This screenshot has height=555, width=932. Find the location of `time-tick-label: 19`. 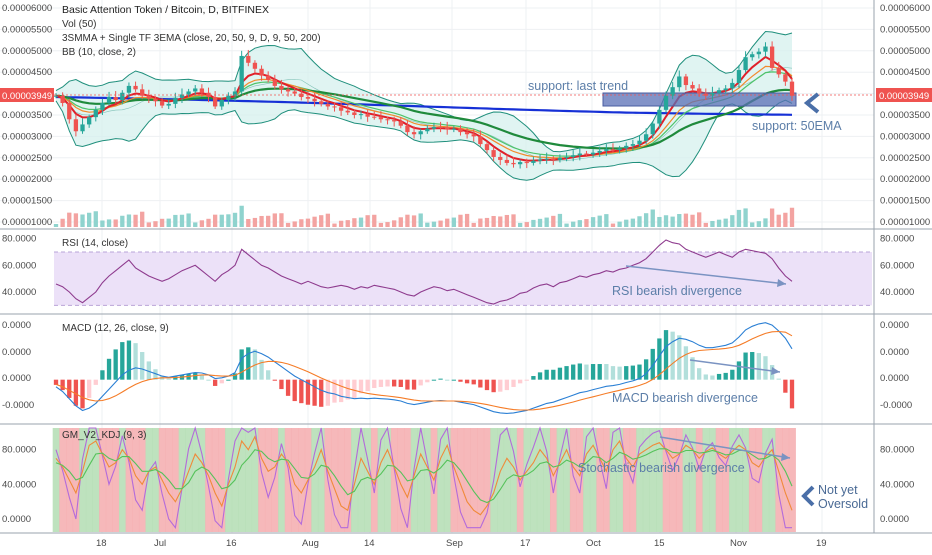

time-tick-label: 19 is located at coordinates (821, 543).